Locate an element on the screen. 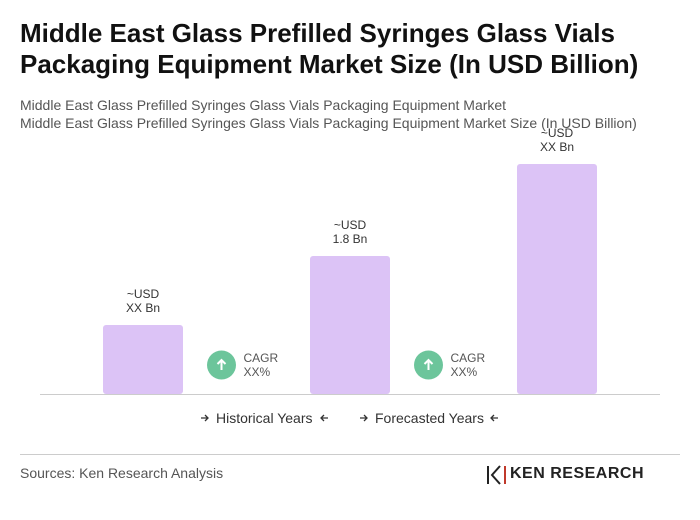 Image resolution: width=700 pixels, height=520 pixels. value-label: ~USD 1.8 Bn is located at coordinates (350, 232).